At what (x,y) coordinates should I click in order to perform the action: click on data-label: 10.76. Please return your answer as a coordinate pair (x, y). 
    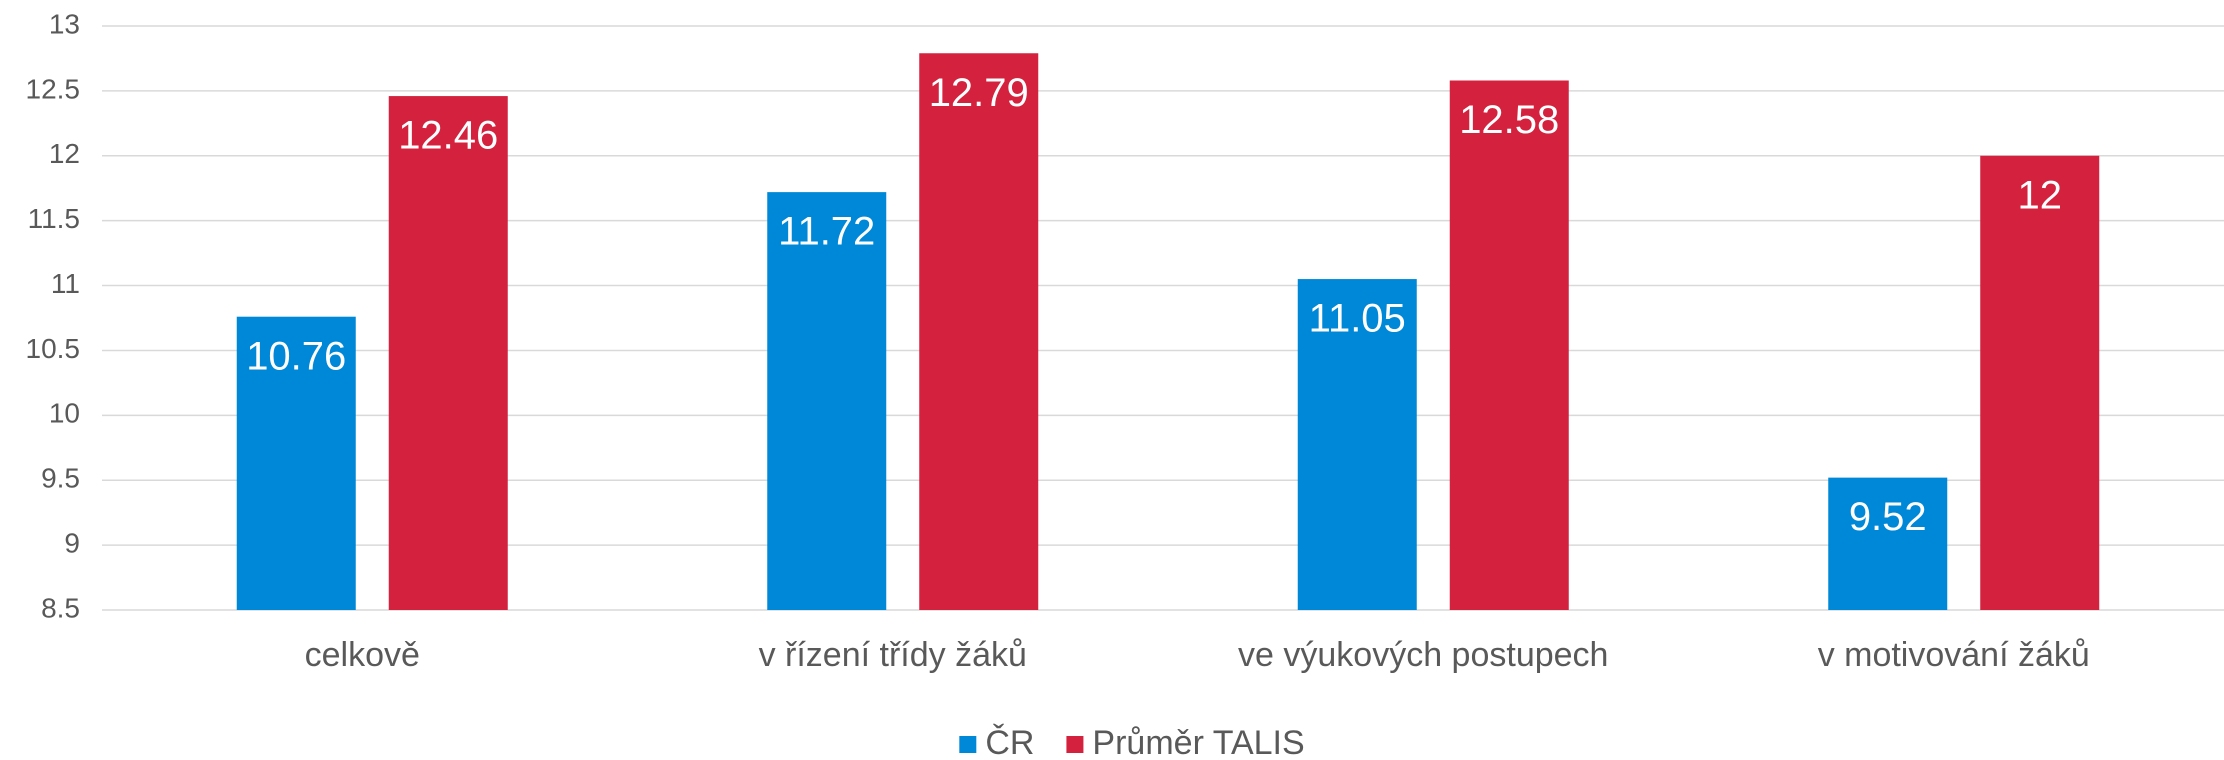
    Looking at the image, I should click on (296, 356).